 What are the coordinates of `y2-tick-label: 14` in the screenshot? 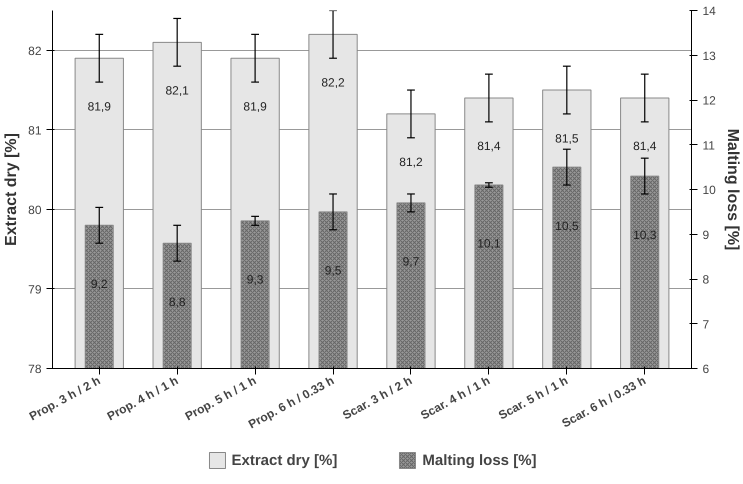 It's located at (709, 11).